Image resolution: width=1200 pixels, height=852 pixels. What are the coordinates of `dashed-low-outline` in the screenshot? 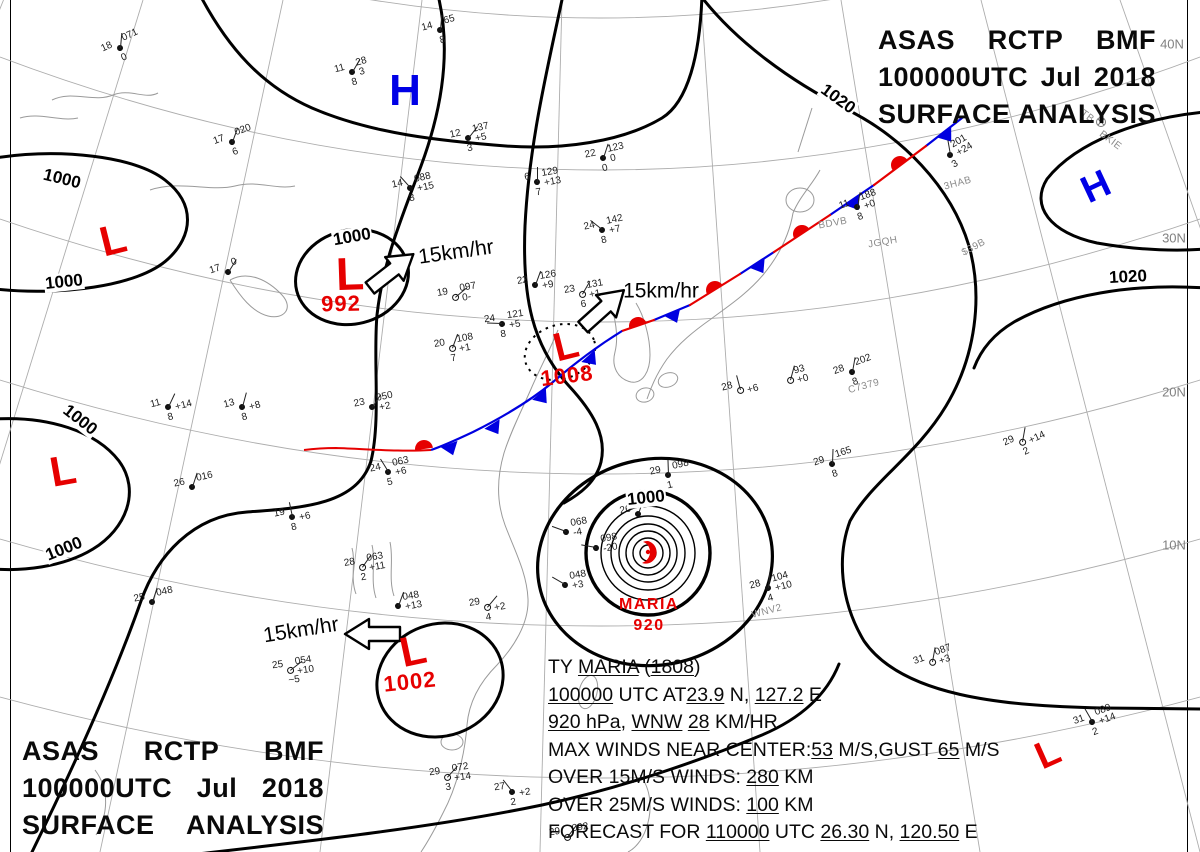 It's located at (560, 352).